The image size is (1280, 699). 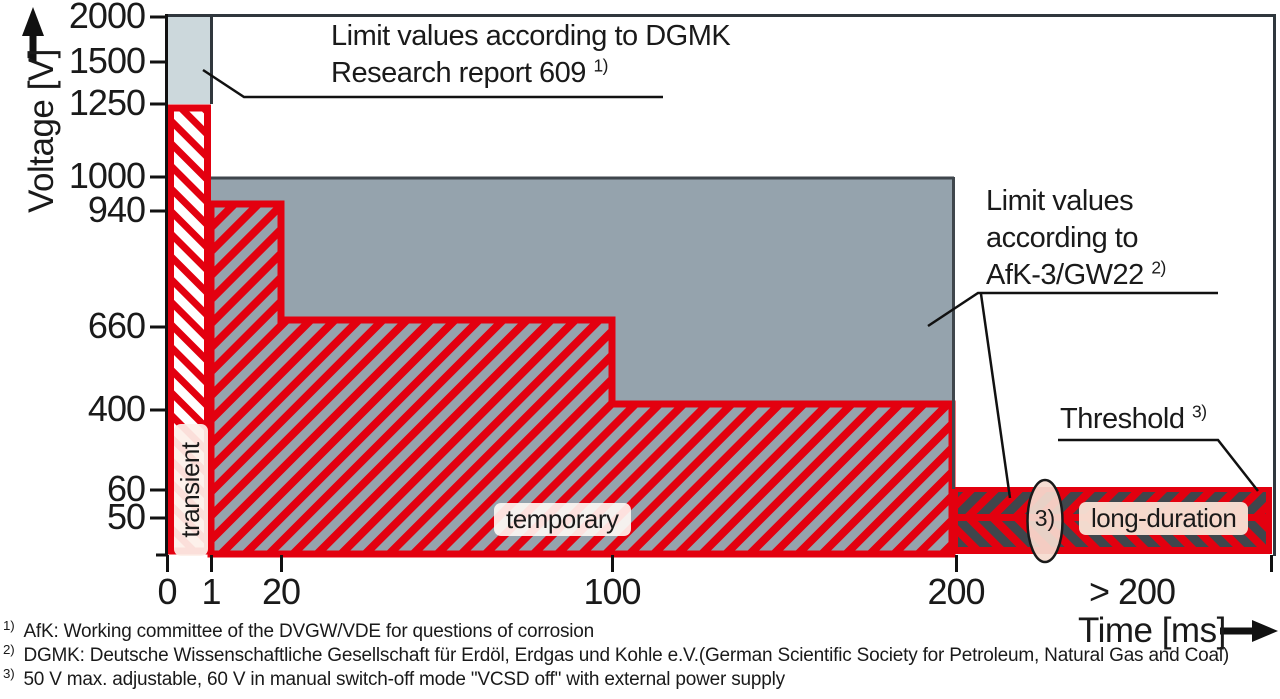 I want to click on threshold-annotation-text: Threshold, so click(x=1122, y=419).